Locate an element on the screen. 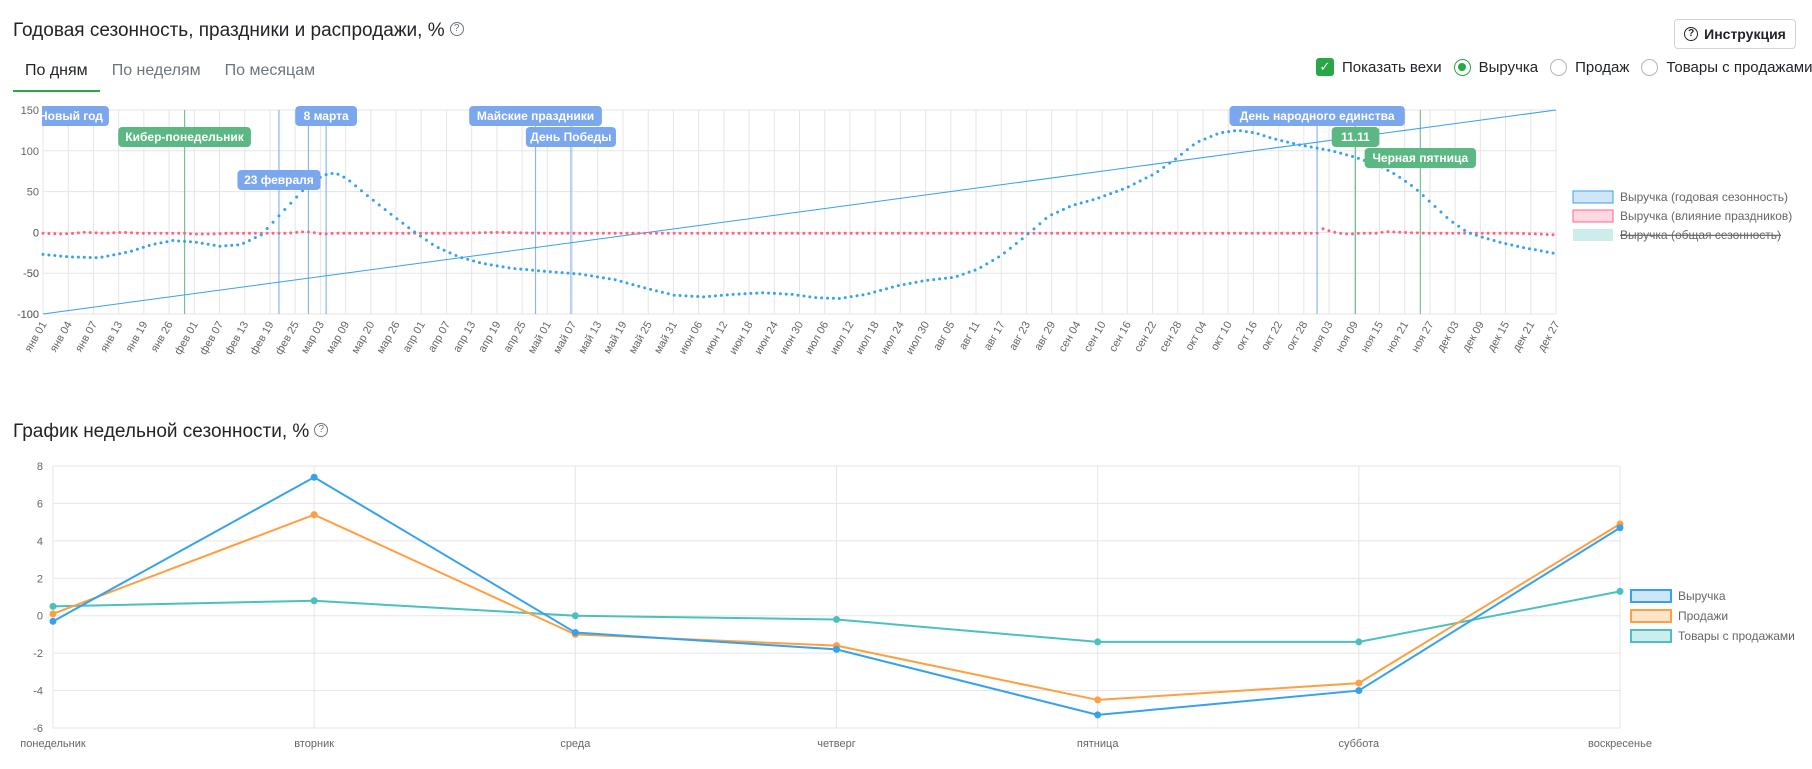 This screenshot has width=1812, height=769. x-tick-label: июл 30 is located at coordinates (918, 338).